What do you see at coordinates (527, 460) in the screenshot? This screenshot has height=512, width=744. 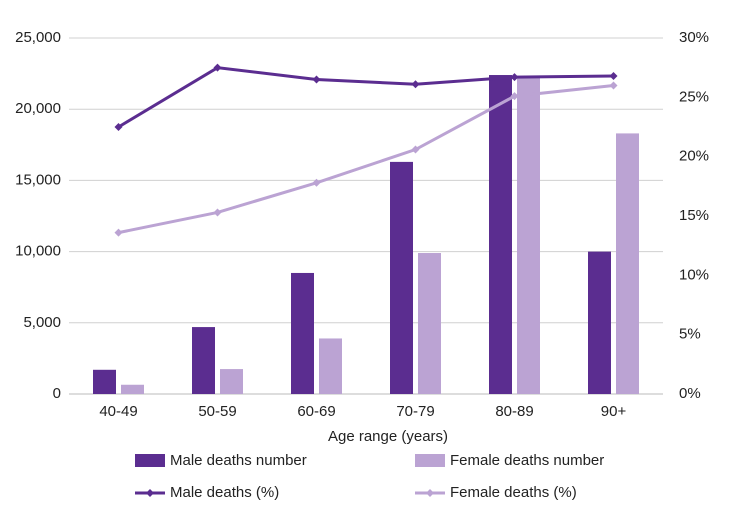 I see `legend-label: Female deaths number` at bounding box center [527, 460].